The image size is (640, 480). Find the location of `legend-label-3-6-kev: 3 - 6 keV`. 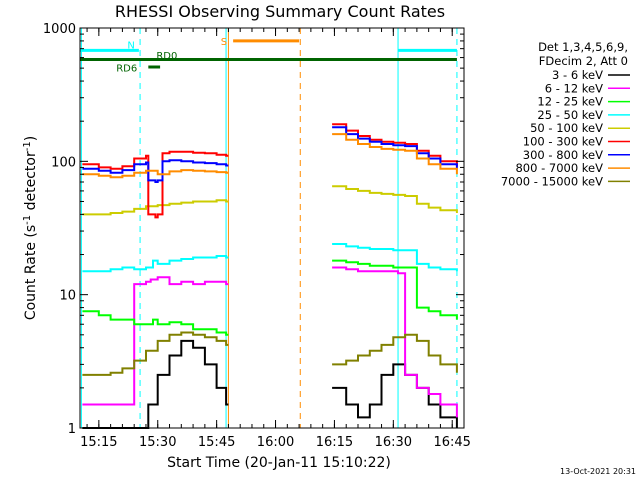

legend-label-3-6-kev: 3 - 6 keV is located at coordinates (577, 75).